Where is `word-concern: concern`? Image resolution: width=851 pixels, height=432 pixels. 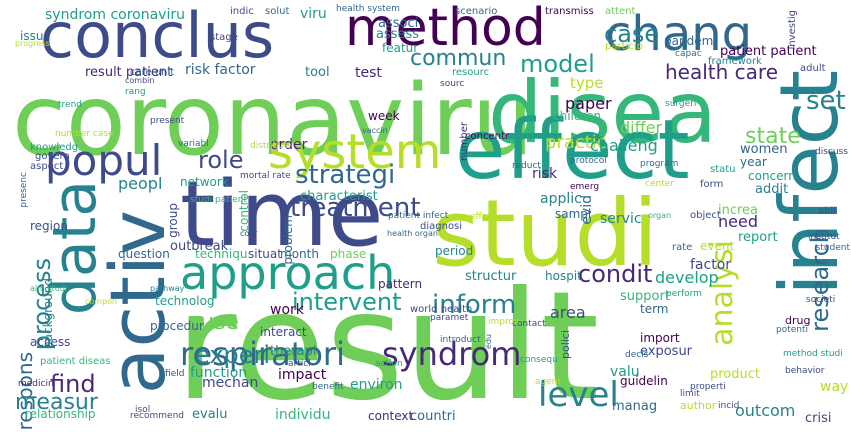
word-concern: concern is located at coordinates (772, 176).